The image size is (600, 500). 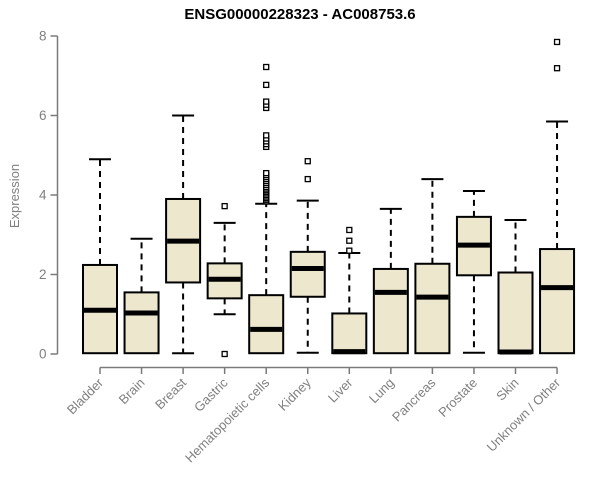 What do you see at coordinates (141, 323) in the screenshot?
I see `box-brain` at bounding box center [141, 323].